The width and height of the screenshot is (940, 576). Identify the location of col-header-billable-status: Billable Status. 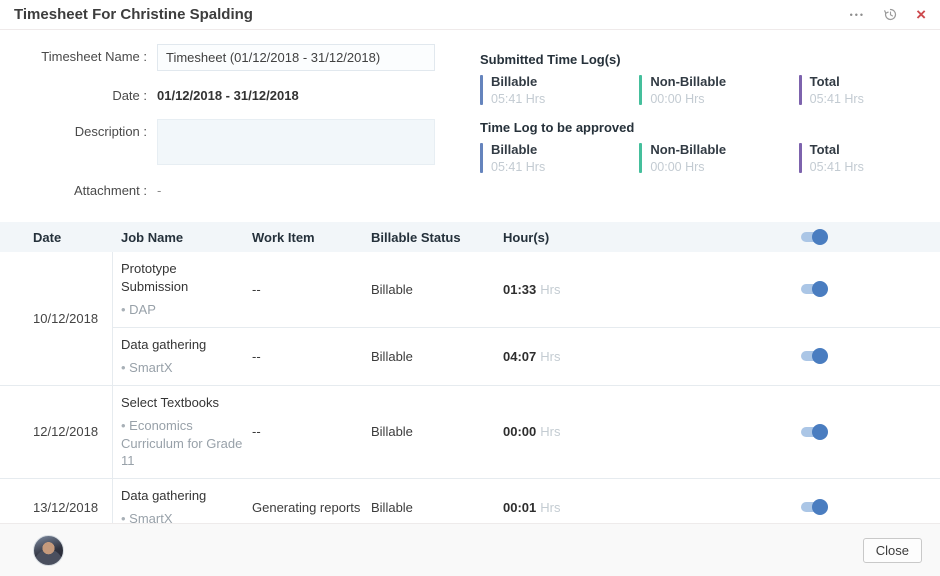
(416, 237).